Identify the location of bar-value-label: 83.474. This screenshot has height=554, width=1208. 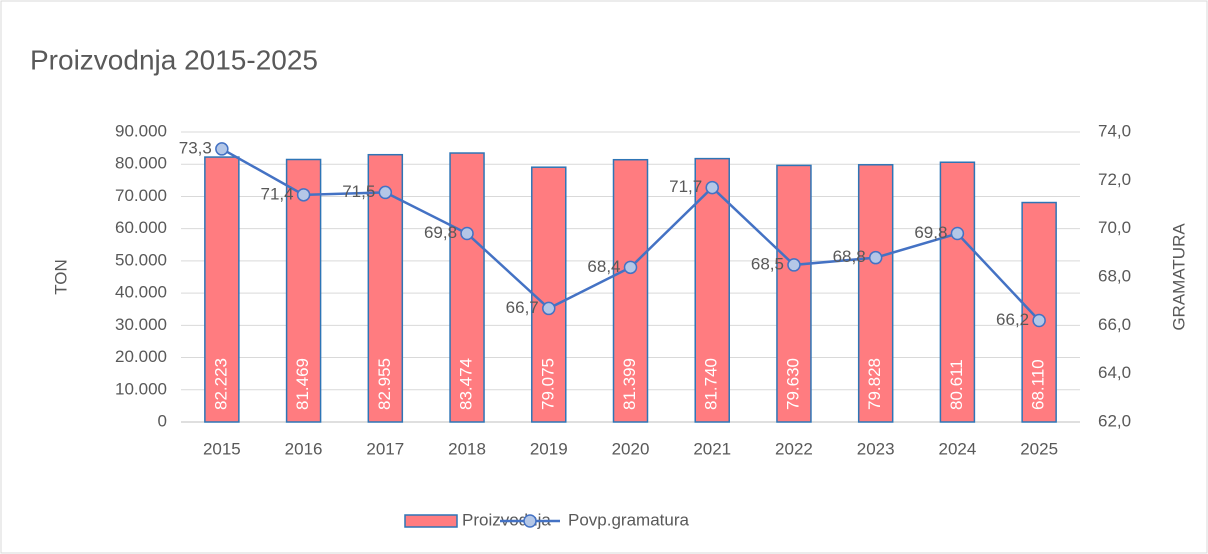
(466, 384).